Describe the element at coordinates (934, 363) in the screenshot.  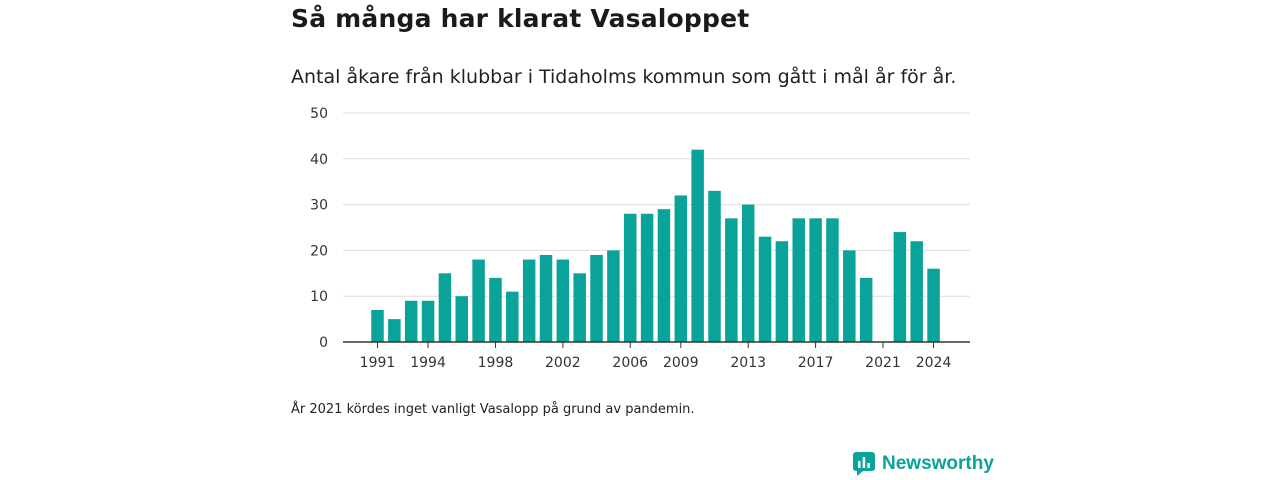
I see `x-tick-label: 2024` at that location.